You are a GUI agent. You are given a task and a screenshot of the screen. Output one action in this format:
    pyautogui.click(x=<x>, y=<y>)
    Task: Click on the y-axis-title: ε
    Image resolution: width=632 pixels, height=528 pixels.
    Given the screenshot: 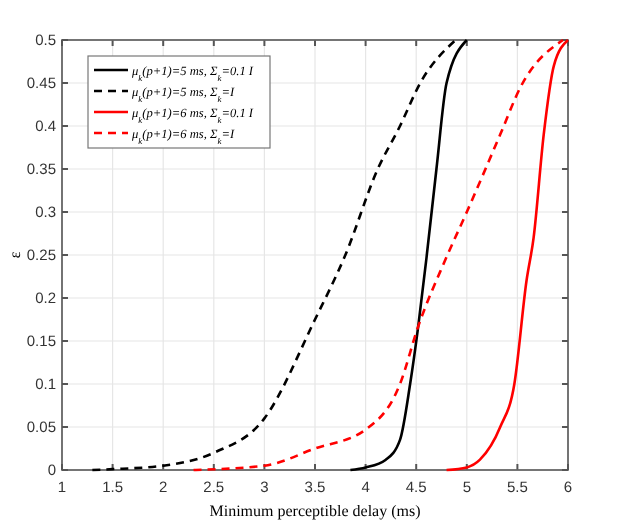 What is the action you would take?
    pyautogui.click(x=15, y=254)
    